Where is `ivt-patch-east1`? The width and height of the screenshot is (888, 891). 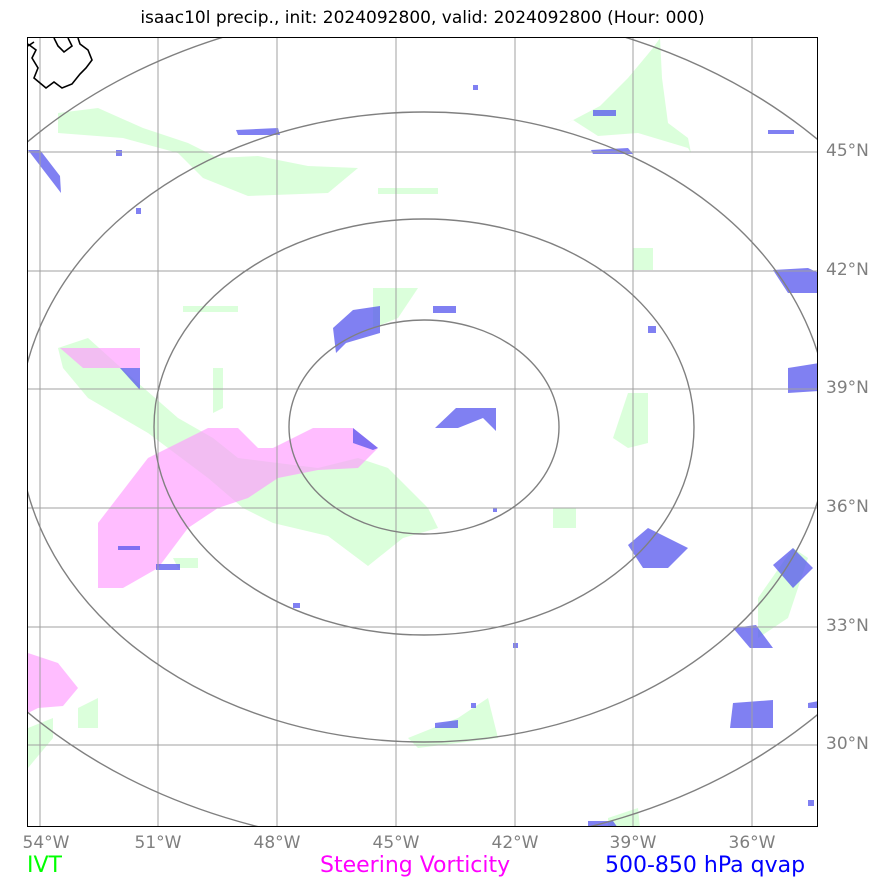
ivt-patch-east1 is located at coordinates (643, 259).